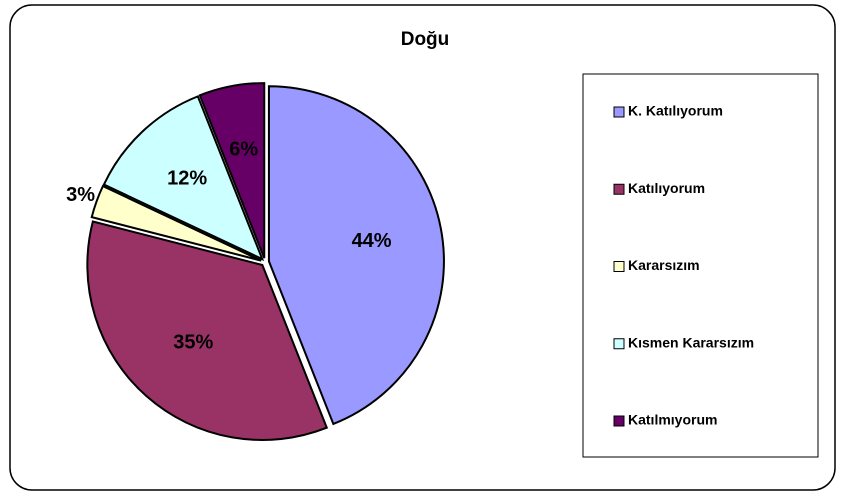 This screenshot has height=497, width=859. What do you see at coordinates (193, 343) in the screenshot?
I see `data-label: 35%` at bounding box center [193, 343].